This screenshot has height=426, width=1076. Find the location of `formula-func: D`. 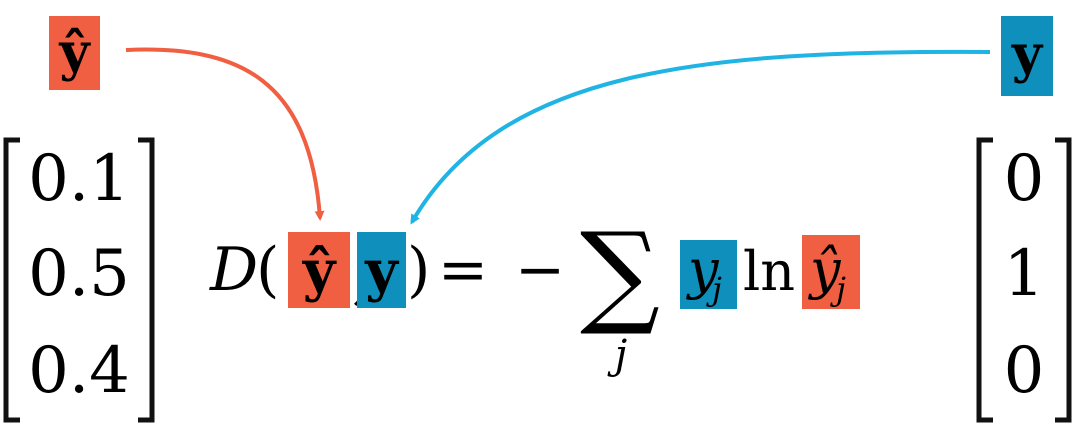

formula-func: D is located at coordinates (233, 270).